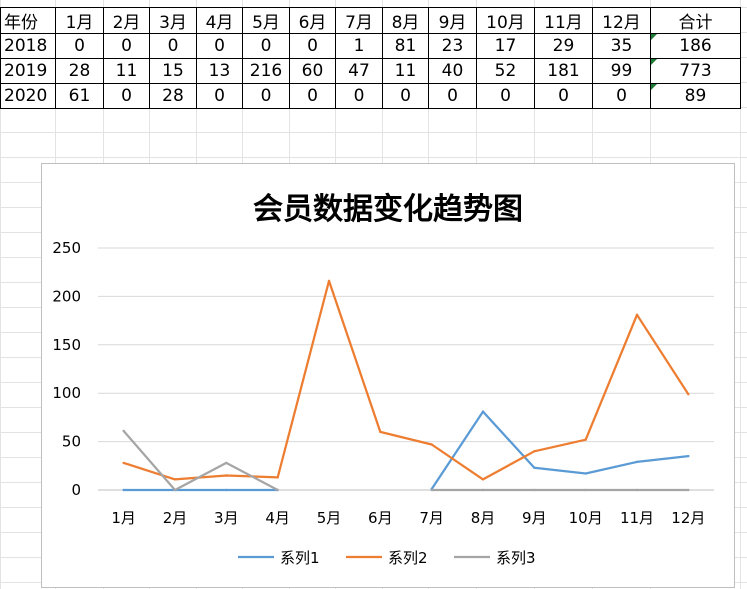 This screenshot has height=589, width=747. I want to click on header-cell: 6月, so click(312, 20).